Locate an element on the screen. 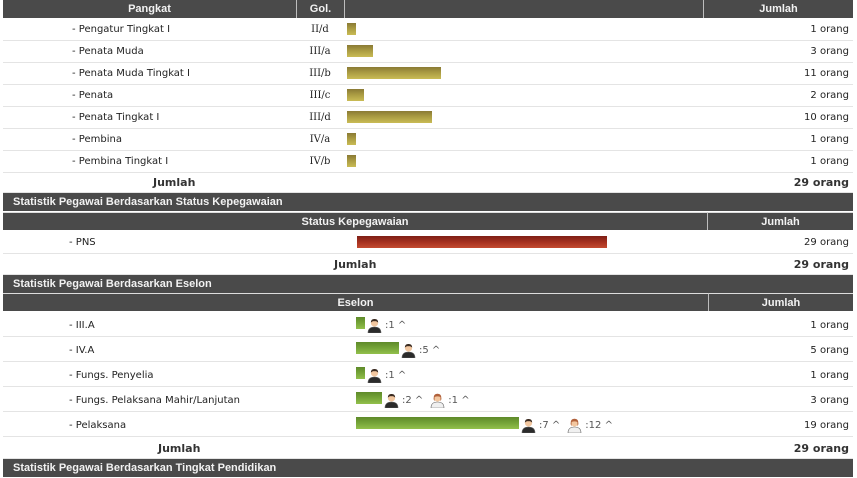  pangkat-label: - Penata is located at coordinates (93, 95).